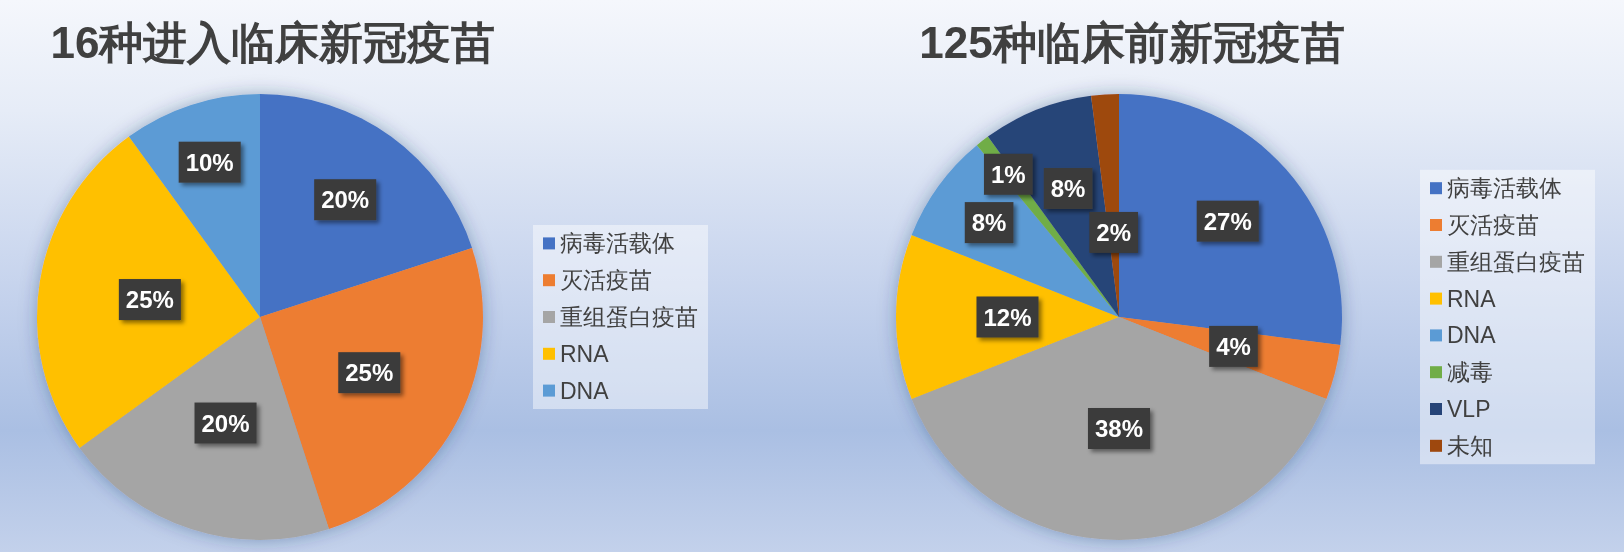 Image resolution: width=1624 pixels, height=552 pixels. Describe the element at coordinates (1008, 174) in the screenshot. I see `data-label: 1%` at that location.